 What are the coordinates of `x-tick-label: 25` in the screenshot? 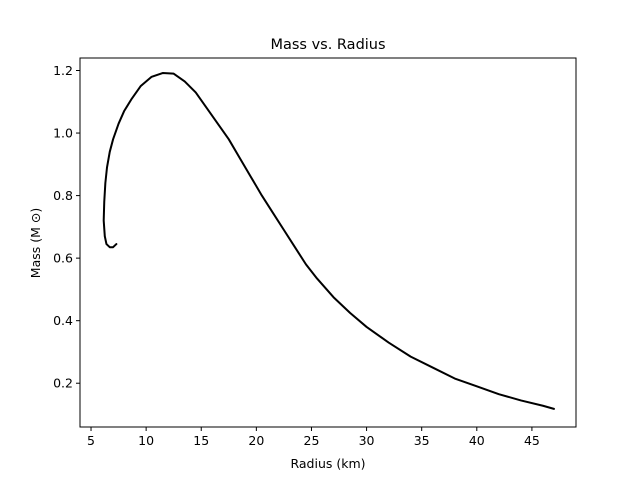 It's located at (312, 440).